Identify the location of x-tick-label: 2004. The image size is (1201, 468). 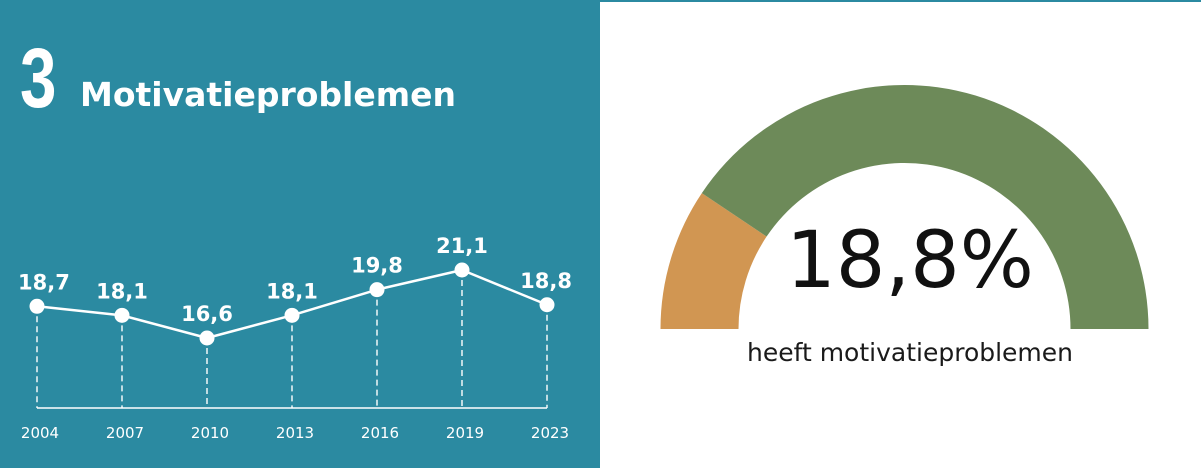
(40, 433).